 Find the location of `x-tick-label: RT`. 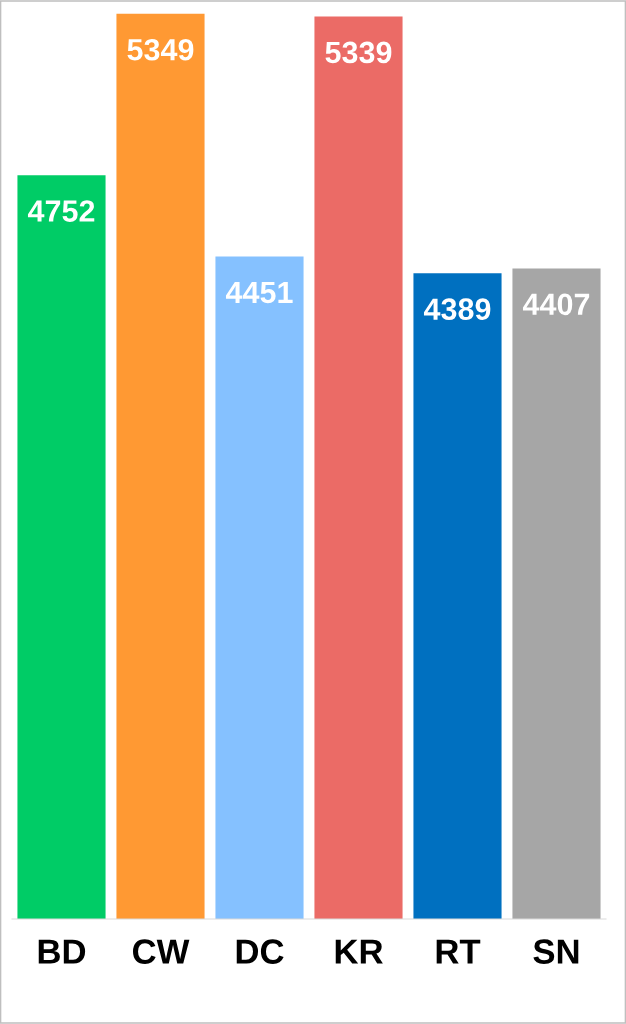

x-tick-label: RT is located at coordinates (458, 951).